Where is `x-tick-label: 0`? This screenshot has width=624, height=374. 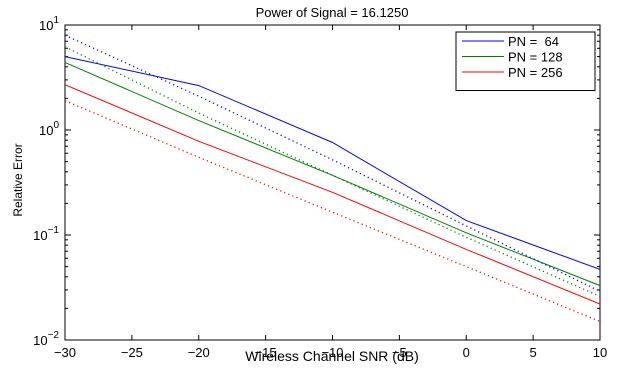
x-tick-label: 0 is located at coordinates (466, 352).